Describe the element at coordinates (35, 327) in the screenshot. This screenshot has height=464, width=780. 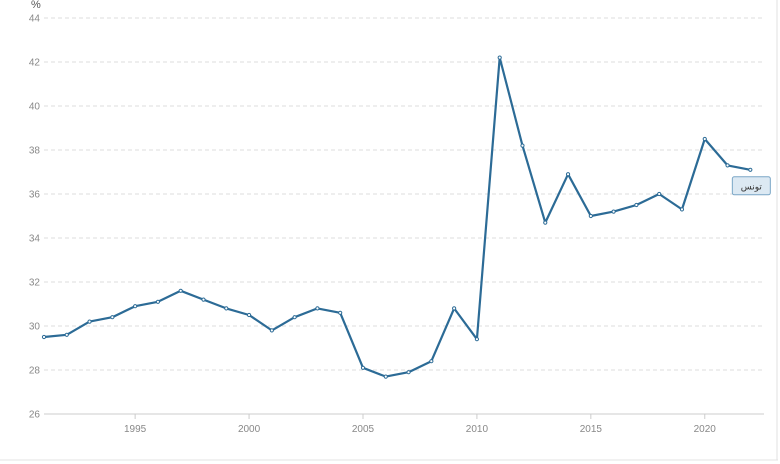
I see `y-tick-label: 30` at that location.